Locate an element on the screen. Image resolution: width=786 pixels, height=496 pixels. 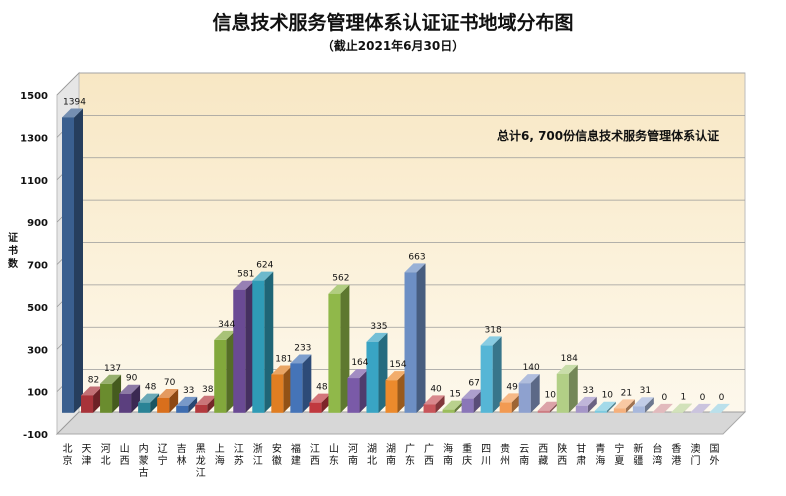
data-label: 233 is located at coordinates (302, 348).